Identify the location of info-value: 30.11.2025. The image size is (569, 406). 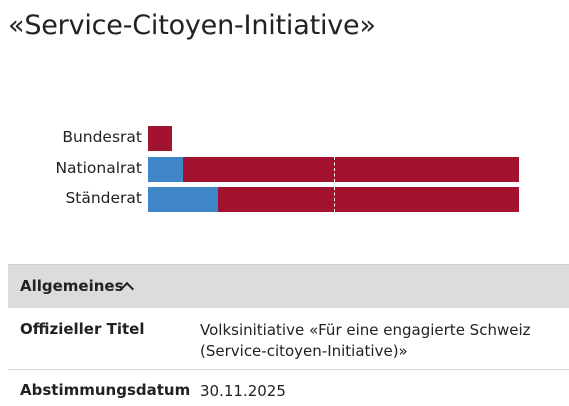
(243, 391).